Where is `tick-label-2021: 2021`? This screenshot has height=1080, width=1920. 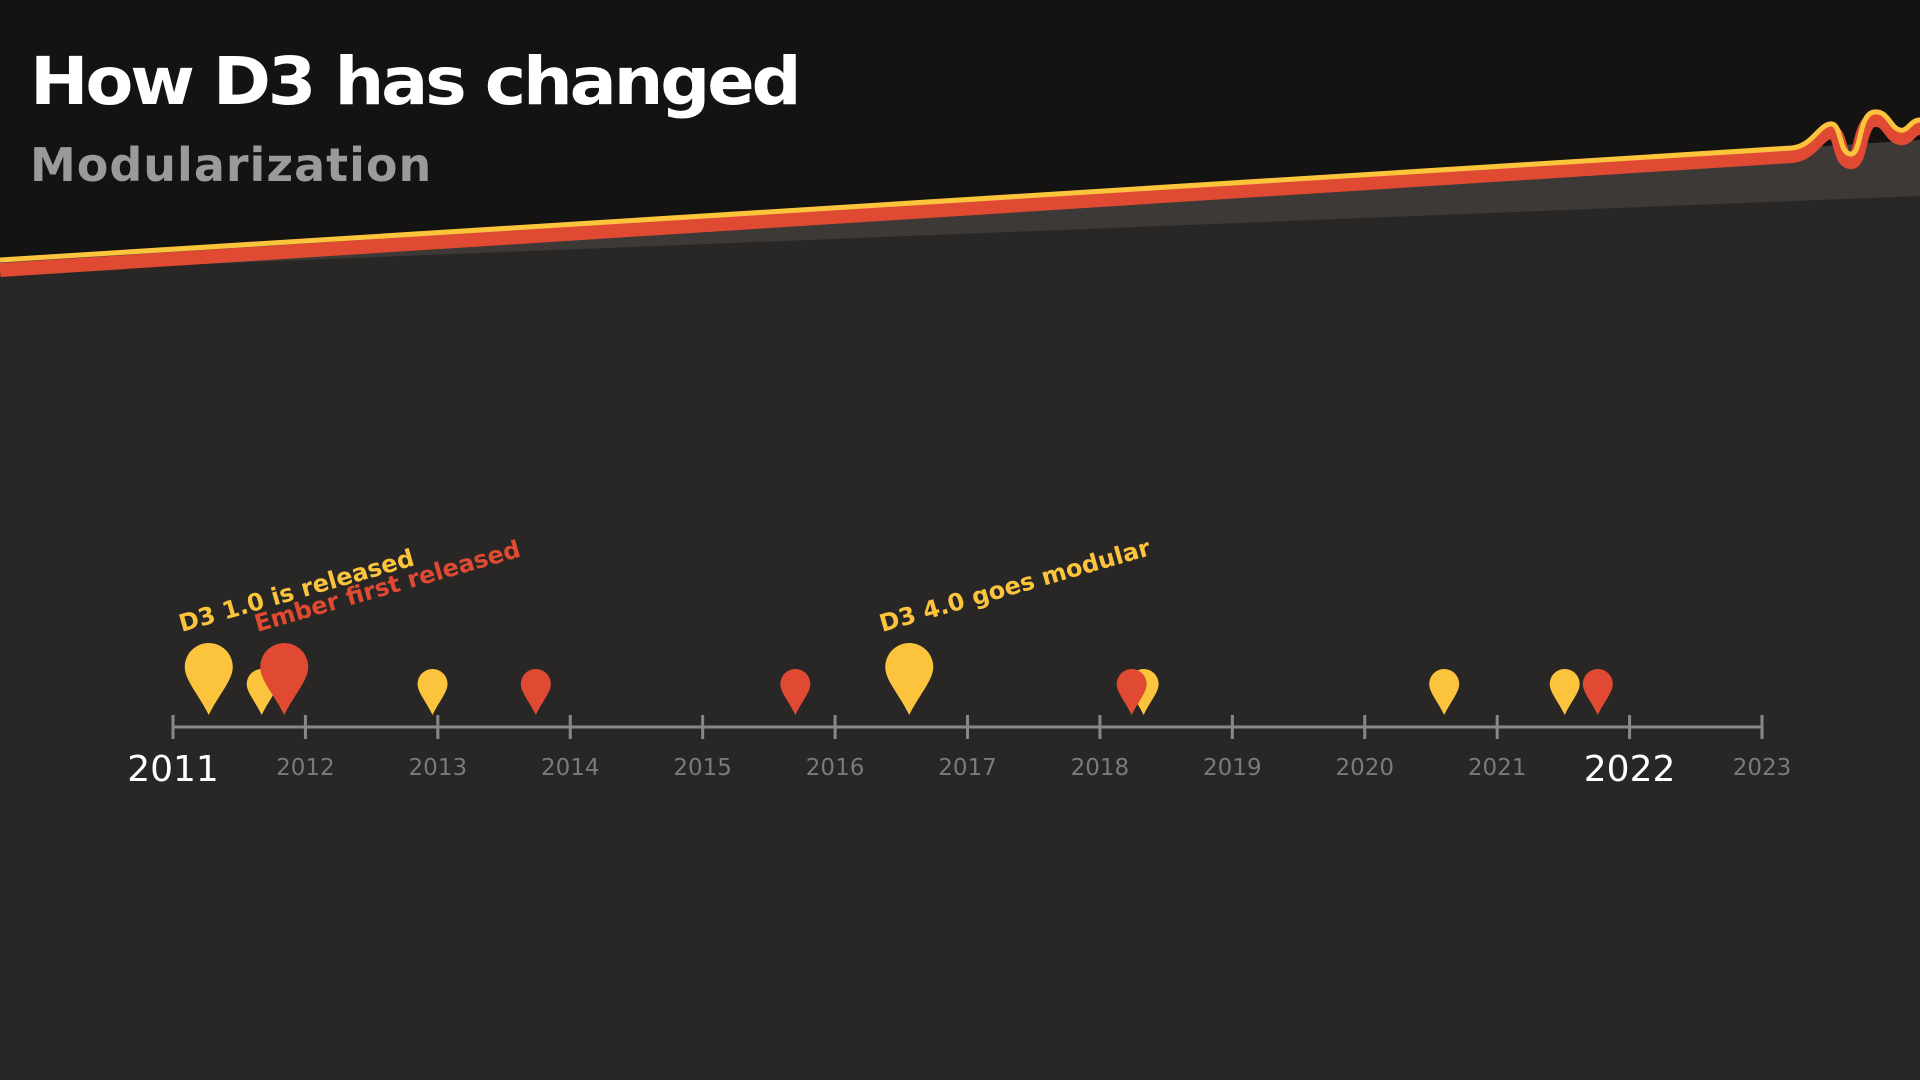
tick-label-2021: 2021 is located at coordinates (1497, 768).